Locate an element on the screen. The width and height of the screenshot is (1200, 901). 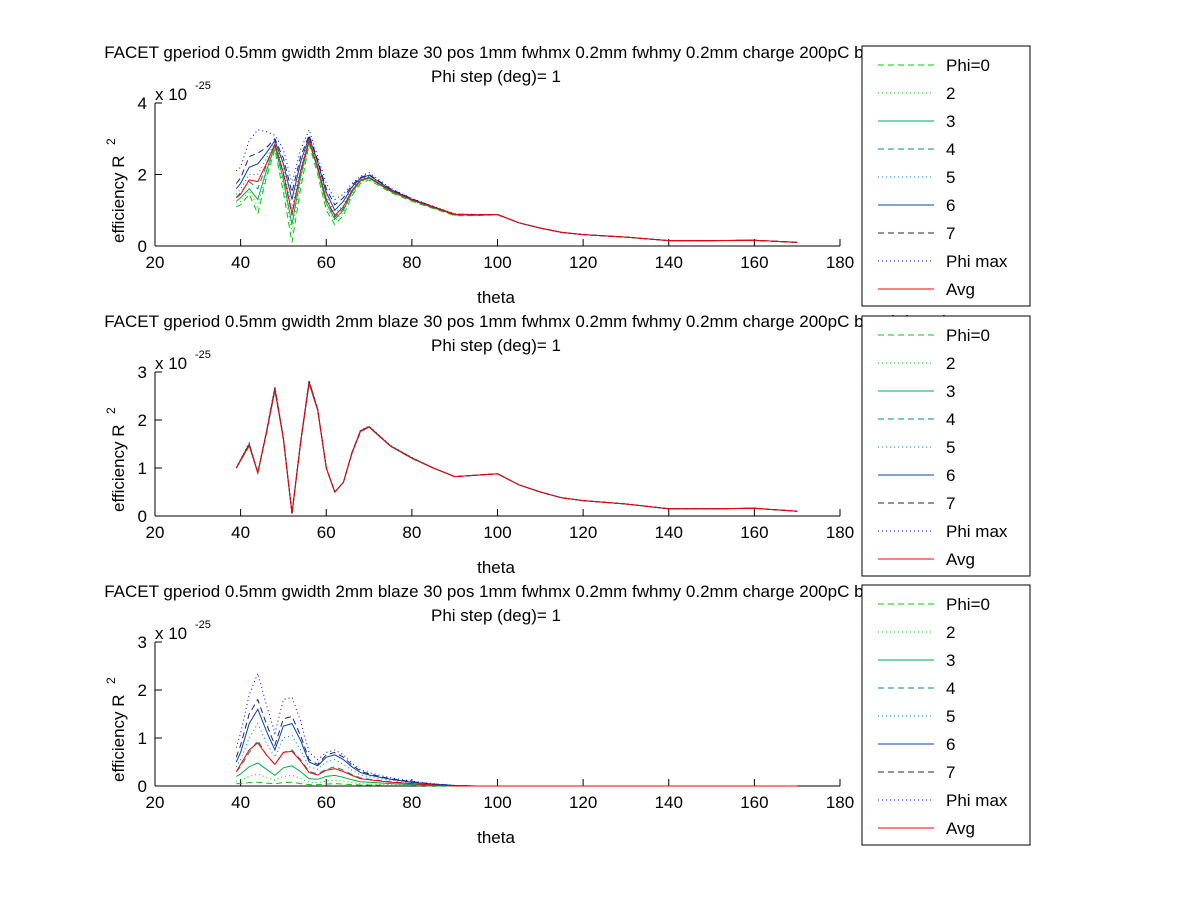
y-tick-label: 0 is located at coordinates (142, 516).